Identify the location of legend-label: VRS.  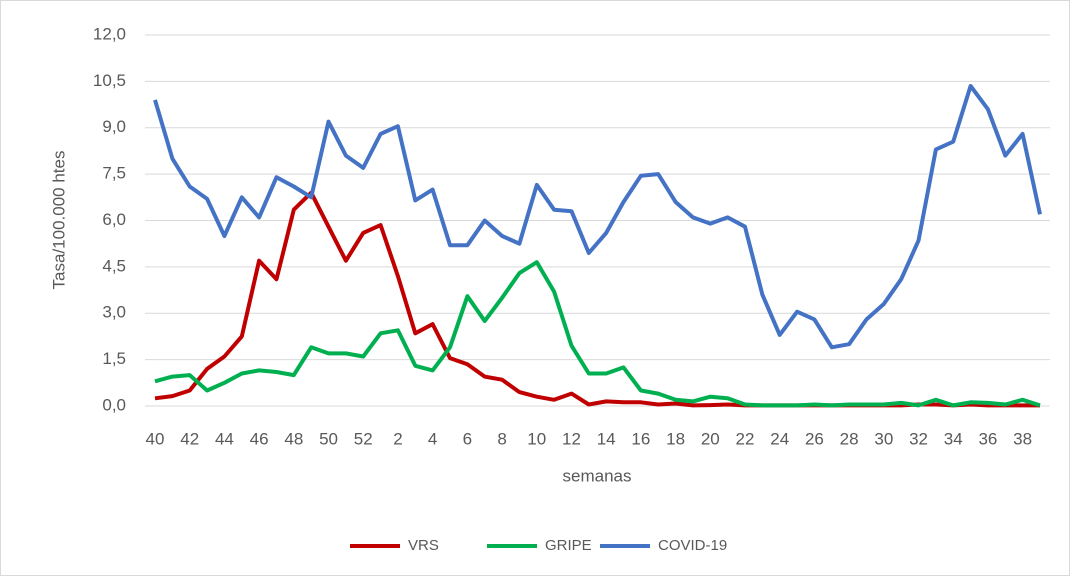
(423, 545).